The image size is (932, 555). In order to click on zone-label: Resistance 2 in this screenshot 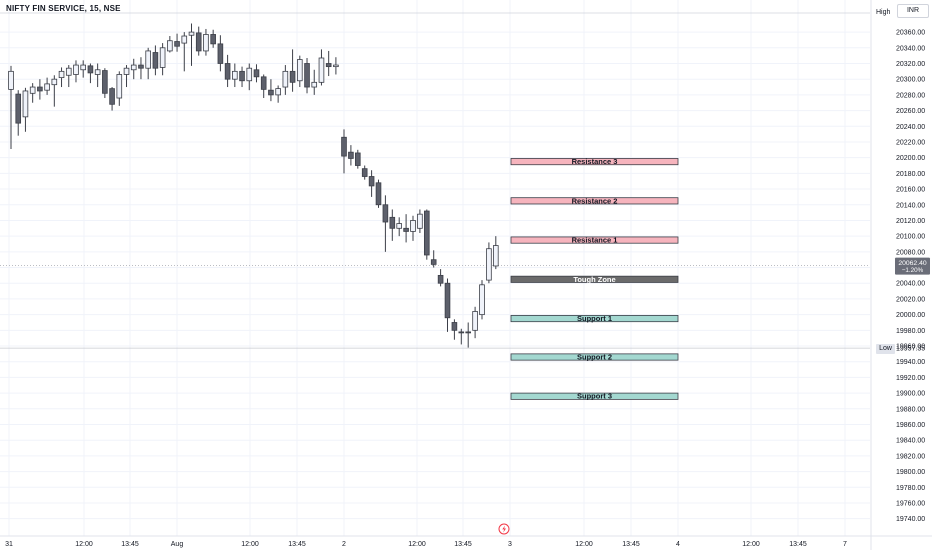, I will do `click(595, 200)`.